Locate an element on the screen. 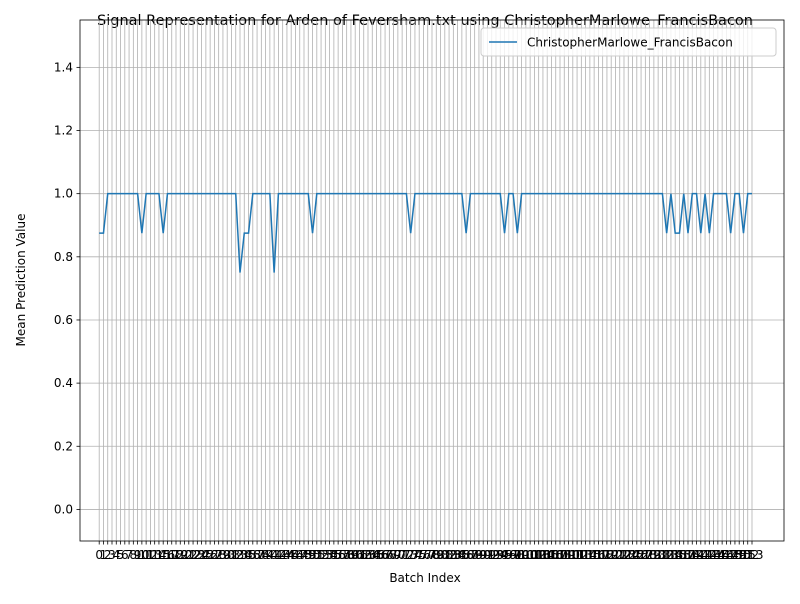 This screenshot has width=800, height=604. x-tick-label: 93 is located at coordinates (495, 555).